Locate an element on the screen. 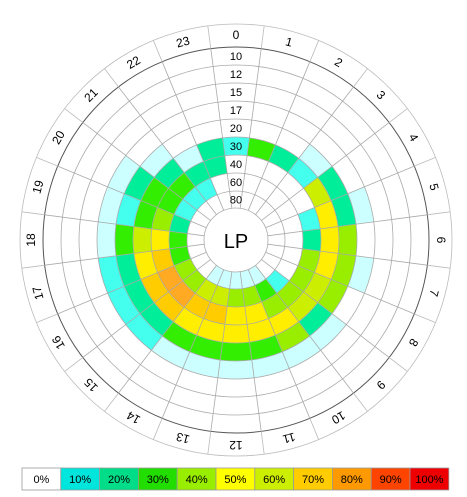 The image size is (467, 497). hour-label: 2 is located at coordinates (338, 63).